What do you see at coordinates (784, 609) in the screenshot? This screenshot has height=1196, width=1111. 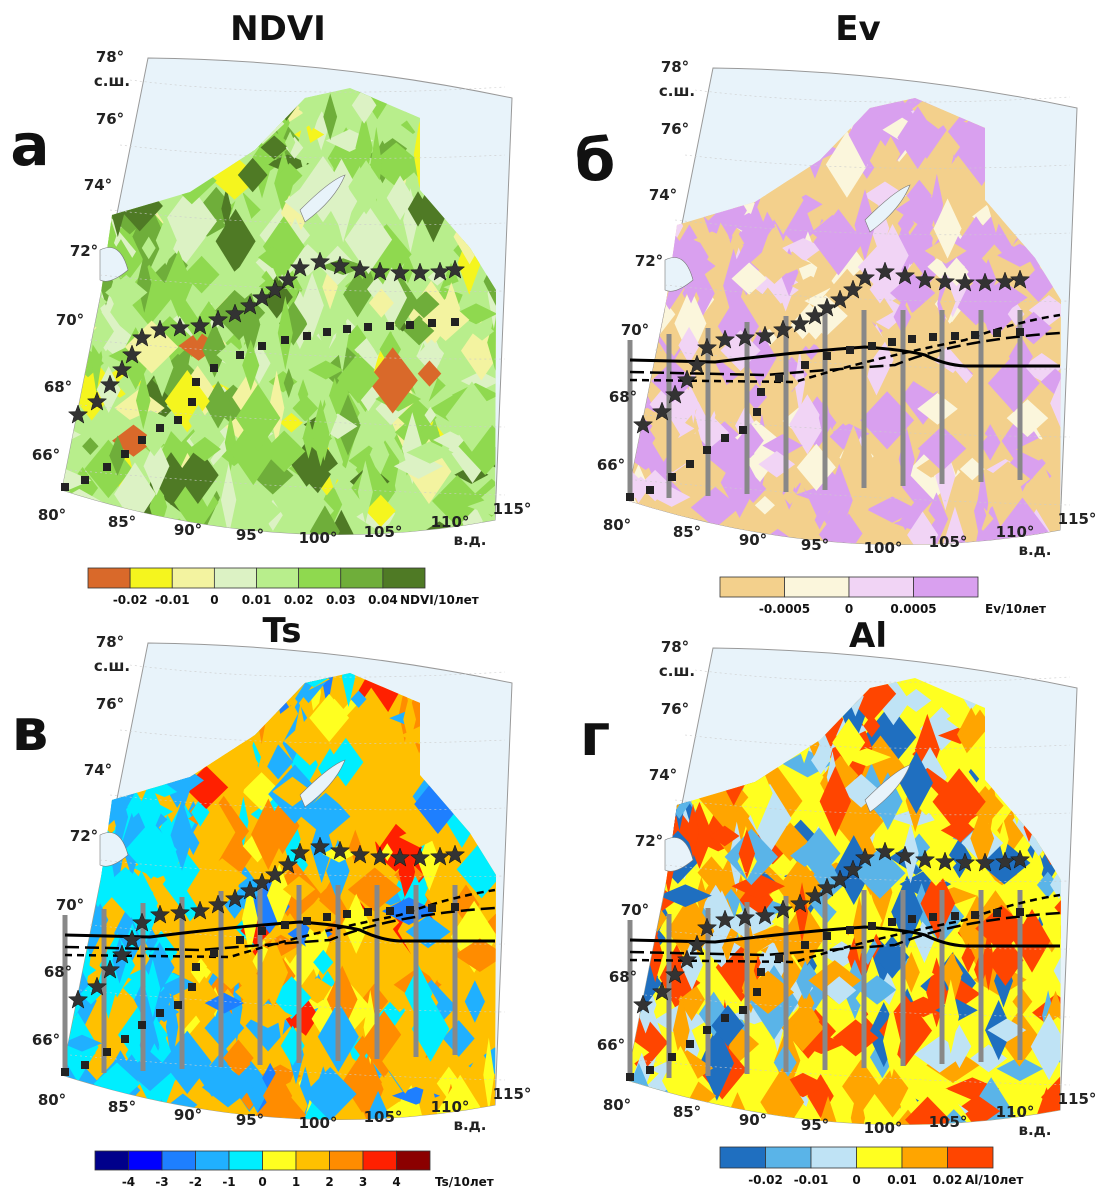 I see `legend-label: -0.0005` at bounding box center [784, 609].